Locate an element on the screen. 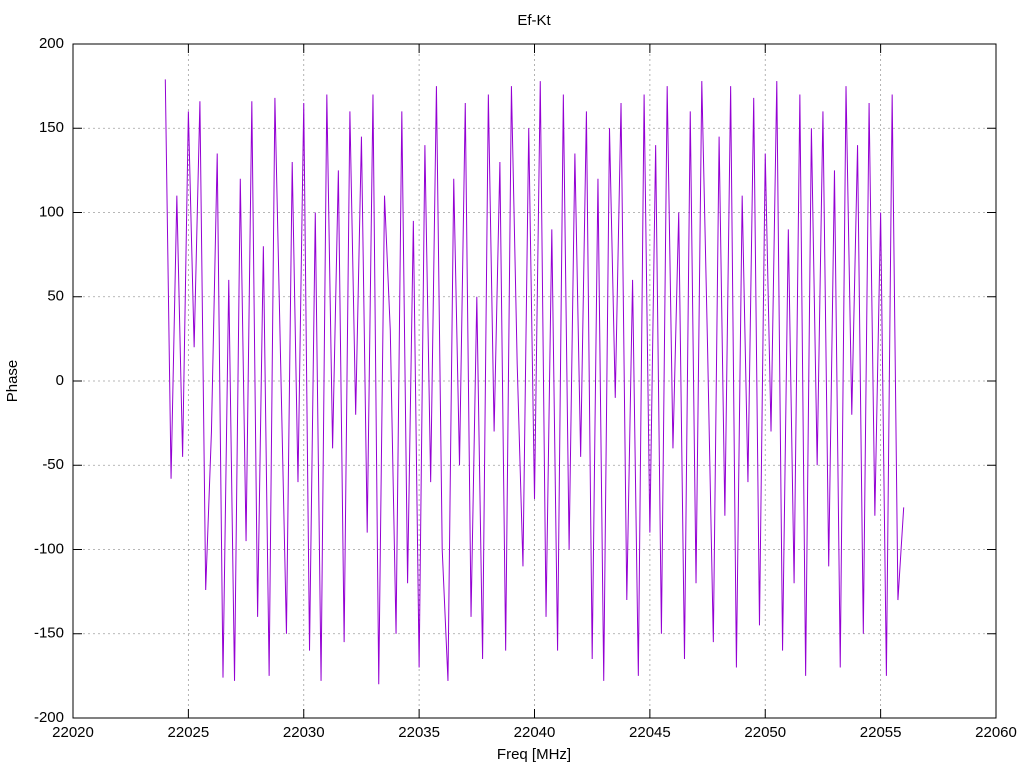  x-tick-label: 22030 is located at coordinates (304, 732).